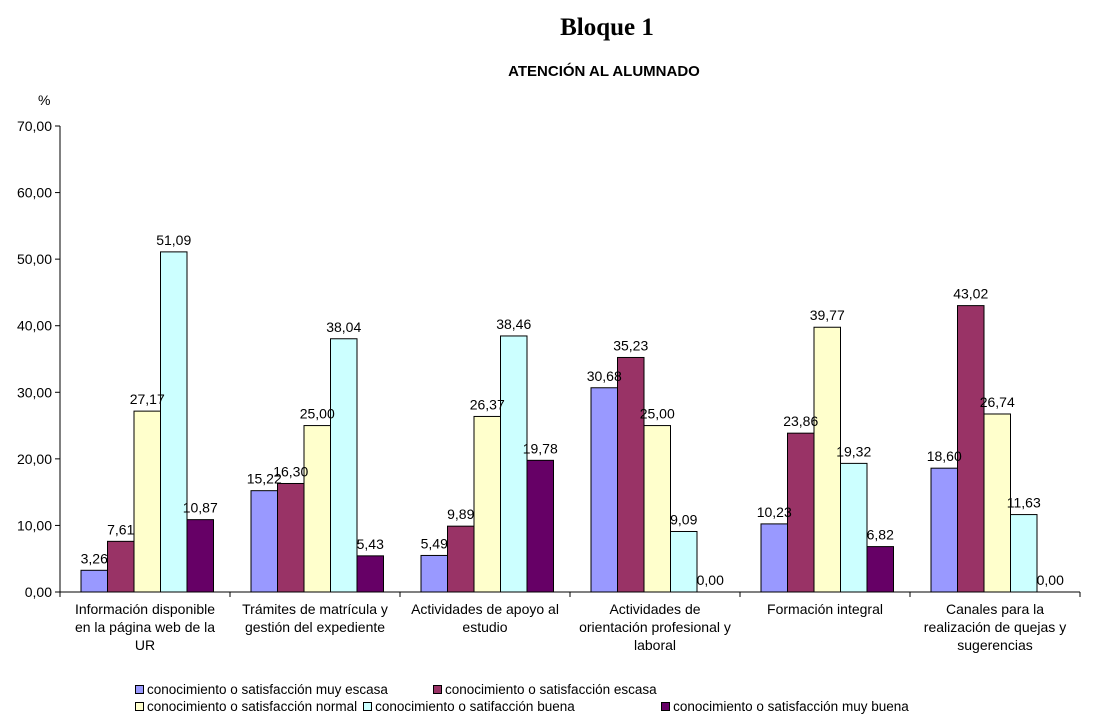 Image resolution: width=1093 pixels, height=722 pixels. What do you see at coordinates (551, 689) in the screenshot?
I see `legend-label: conocimiento o satisfacción escasa` at bounding box center [551, 689].